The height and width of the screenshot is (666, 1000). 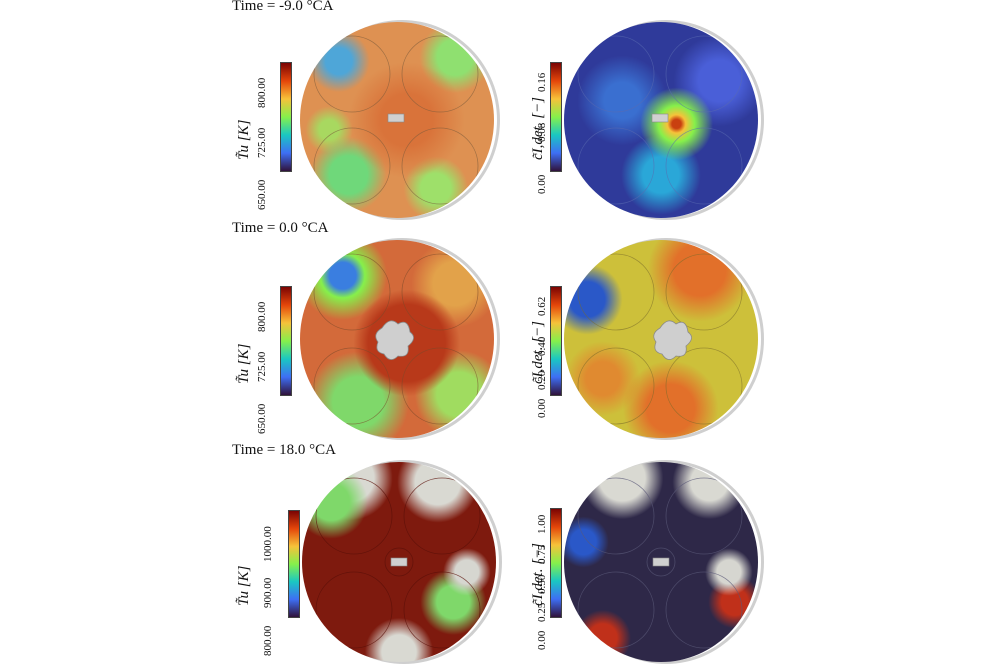 What do you see at coordinates (283, 7) in the screenshot?
I see `time-label: Time = -9.0 °CA` at bounding box center [283, 7].